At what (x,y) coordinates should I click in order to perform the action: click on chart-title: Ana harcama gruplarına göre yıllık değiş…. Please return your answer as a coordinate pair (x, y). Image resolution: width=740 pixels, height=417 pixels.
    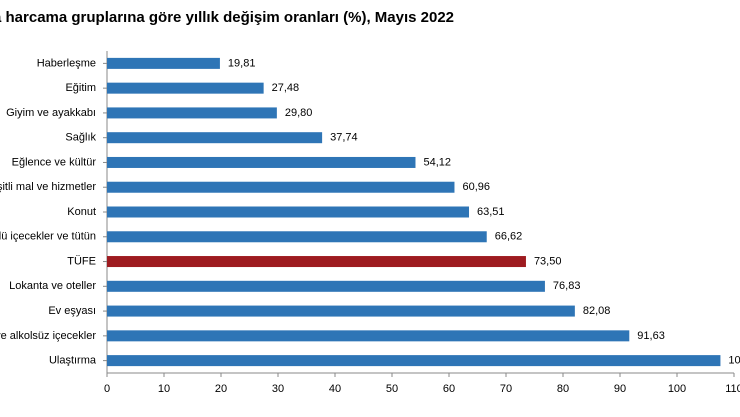
    Looking at the image, I should click on (227, 17).